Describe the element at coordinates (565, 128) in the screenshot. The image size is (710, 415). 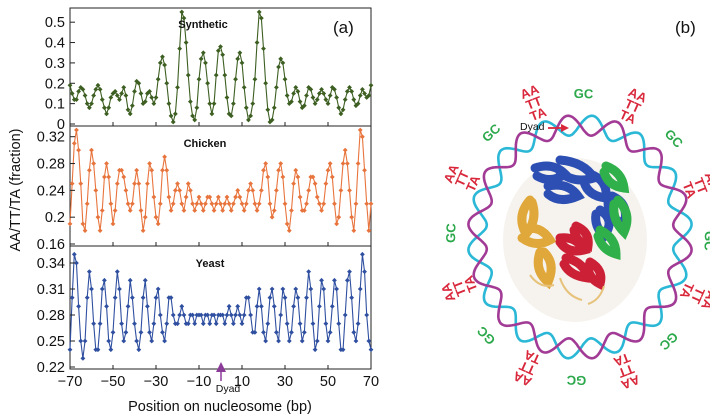
I see `diagram-dyad-arrow-head` at that location.